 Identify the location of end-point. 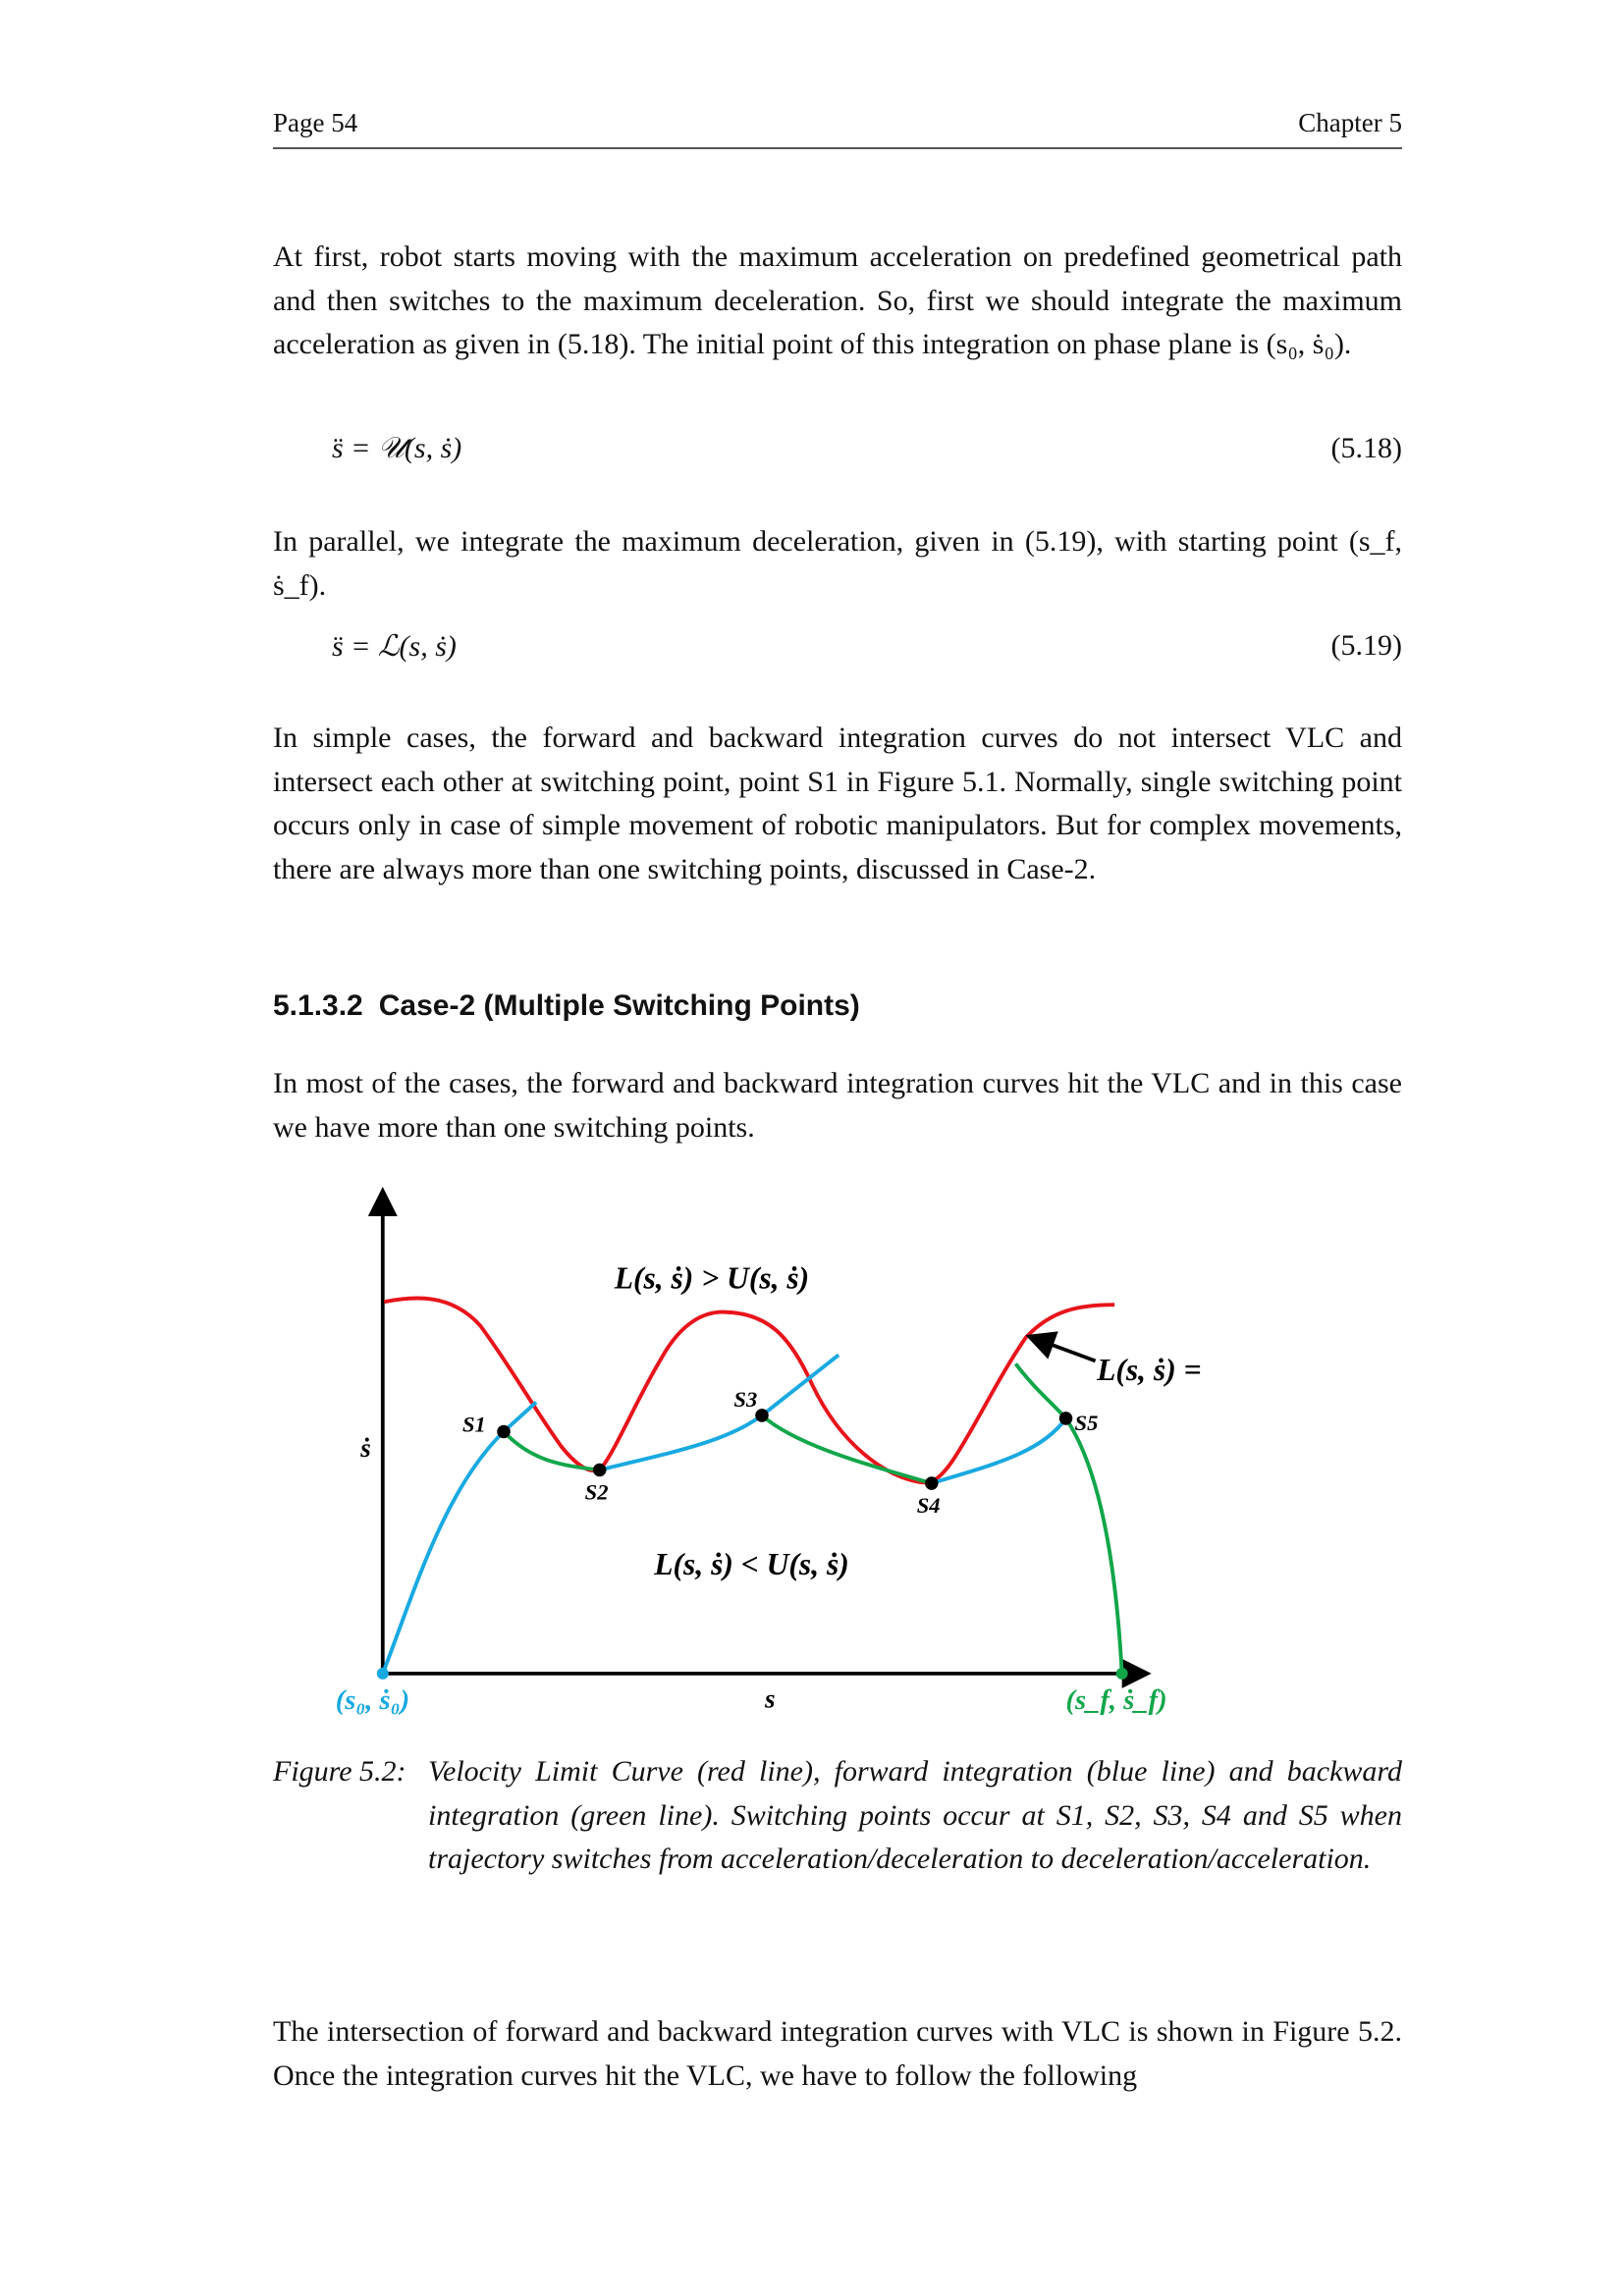
(1121, 1673).